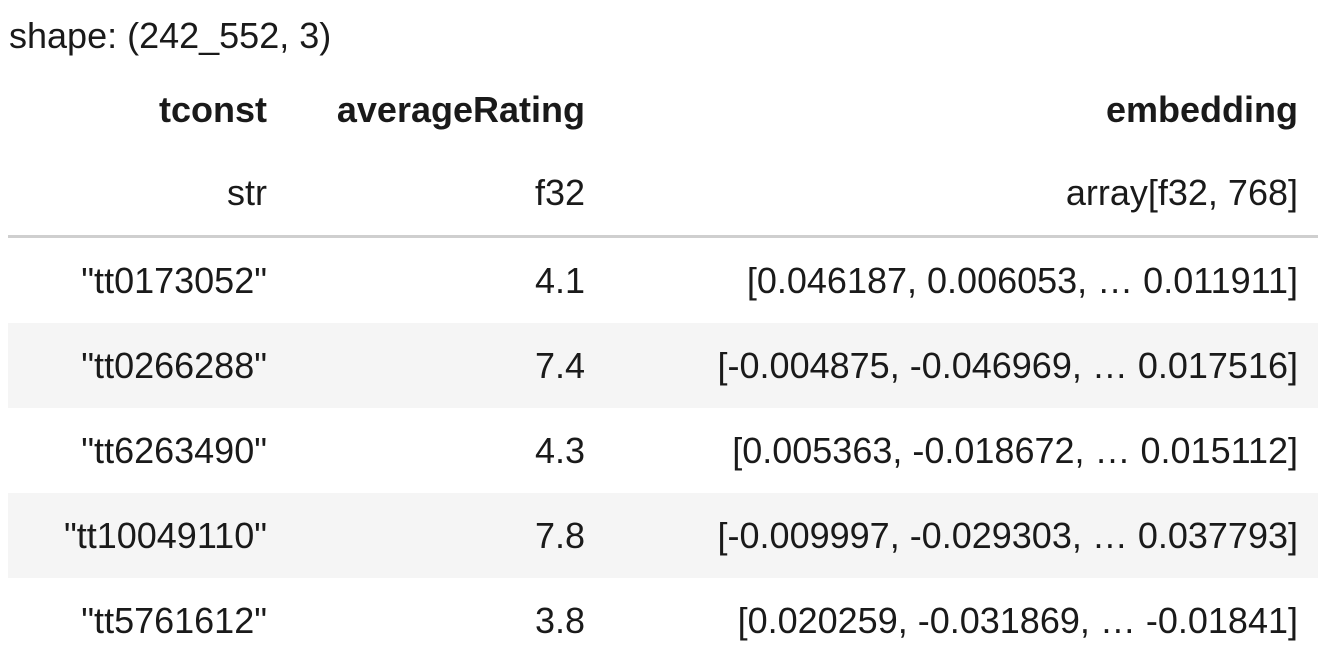 Image resolution: width=1318 pixels, height=672 pixels. I want to click on cell-averageRating: 4.3, so click(559, 450).